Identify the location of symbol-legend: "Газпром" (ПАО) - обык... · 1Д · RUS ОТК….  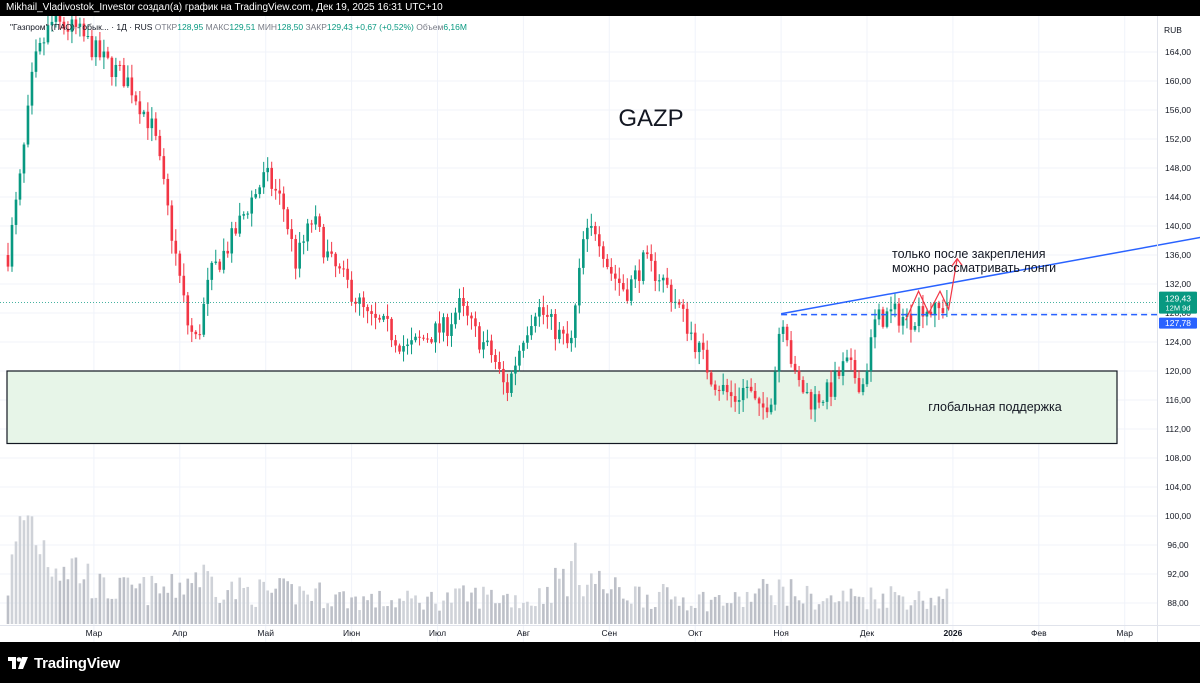
(238, 27).